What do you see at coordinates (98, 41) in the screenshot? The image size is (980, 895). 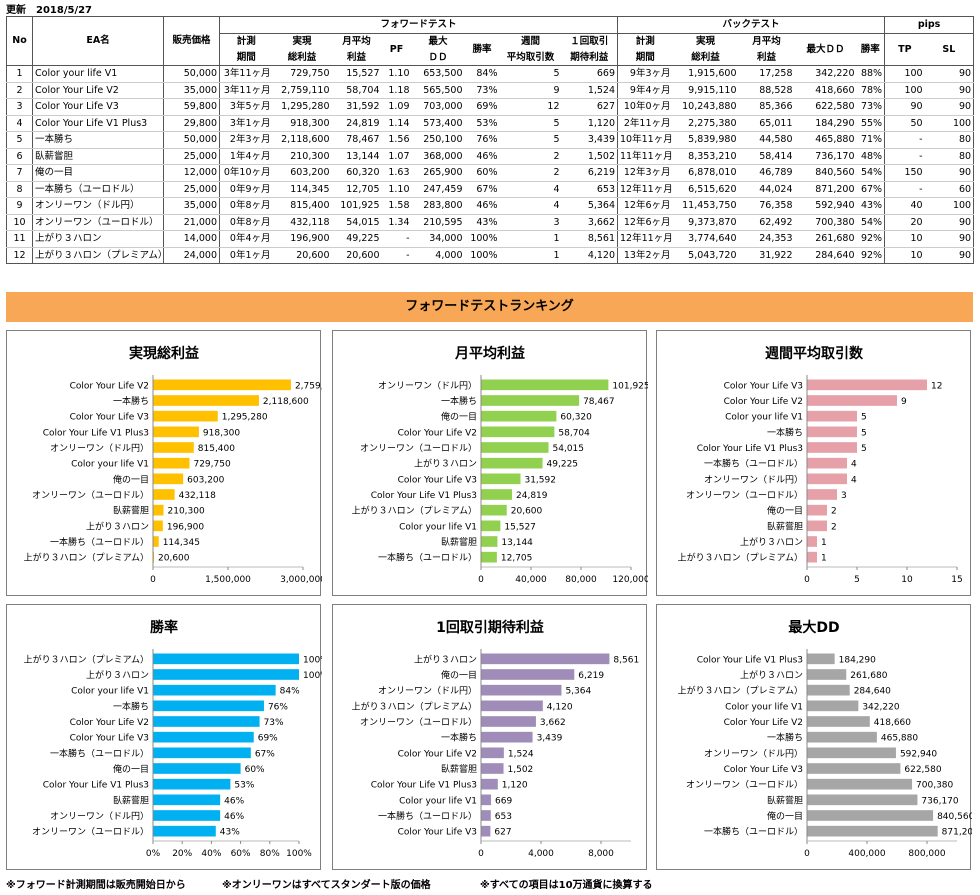 I see `header-ea: EA名` at bounding box center [98, 41].